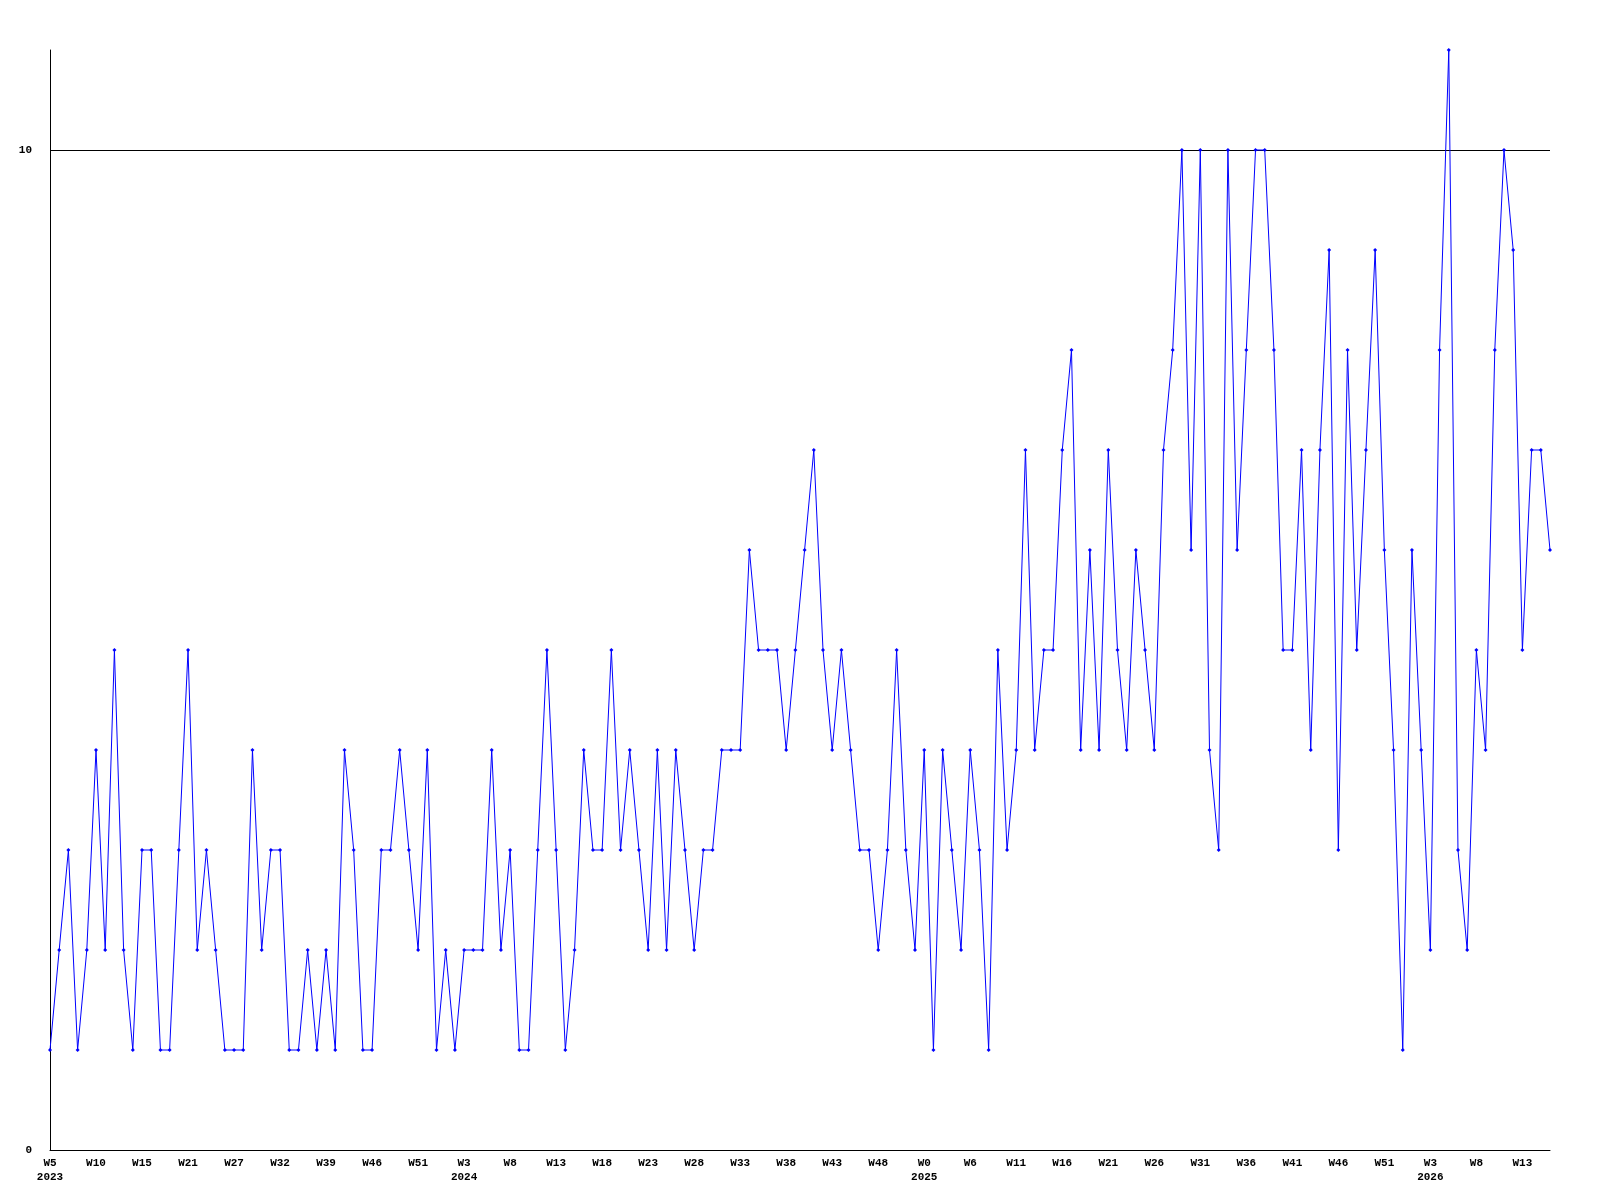  What do you see at coordinates (1154, 1163) in the screenshot?
I see `x-tick-label: W26` at bounding box center [1154, 1163].